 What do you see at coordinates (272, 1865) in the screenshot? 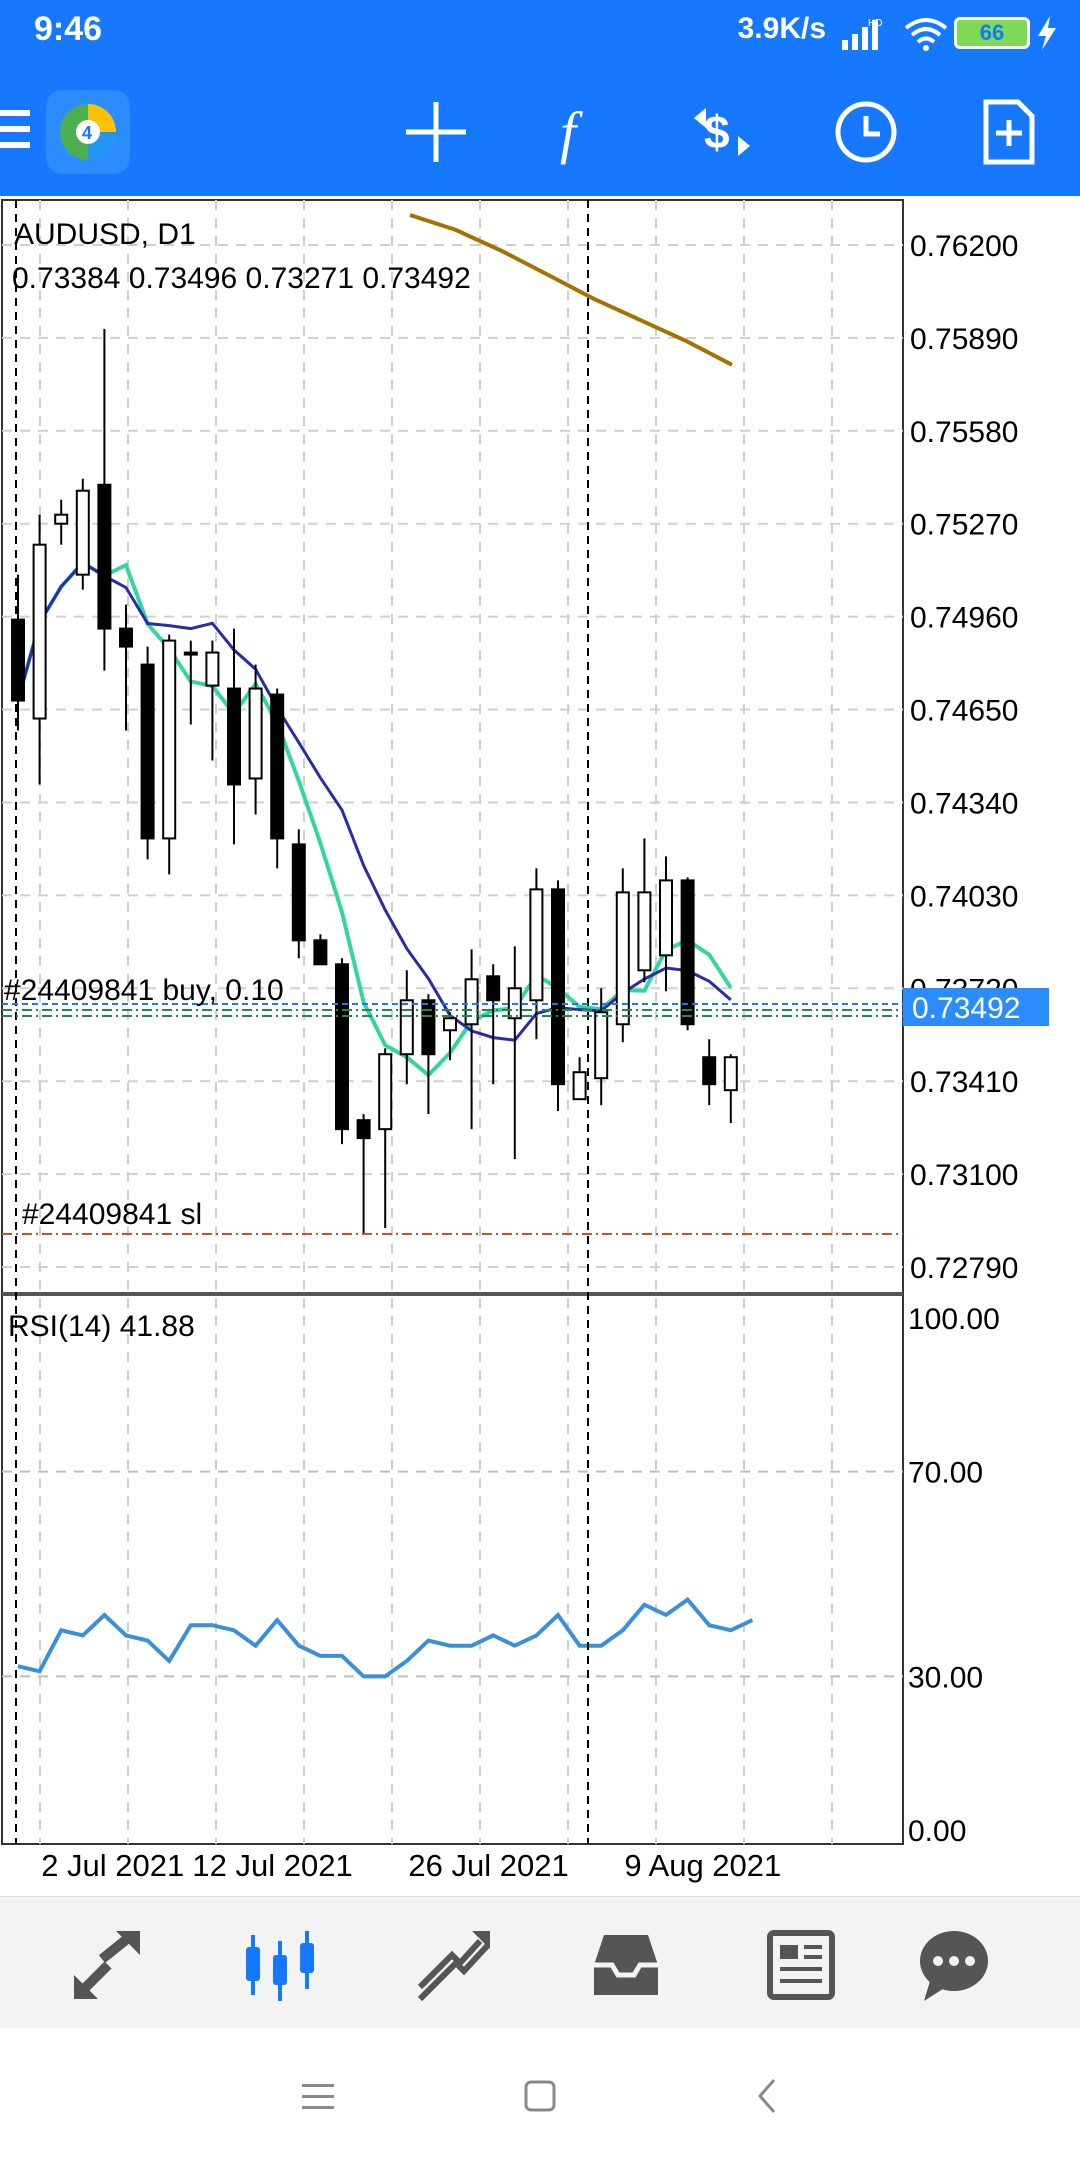
I see `date-tick-label: 12 Jul 2021` at bounding box center [272, 1865].